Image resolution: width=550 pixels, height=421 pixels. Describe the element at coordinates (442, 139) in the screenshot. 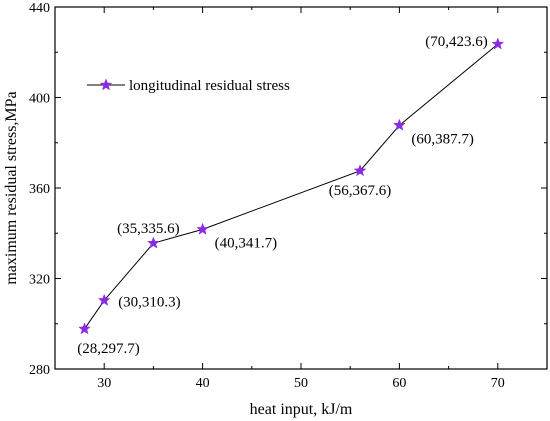

I see `data-label: (60,387.7)` at that location.